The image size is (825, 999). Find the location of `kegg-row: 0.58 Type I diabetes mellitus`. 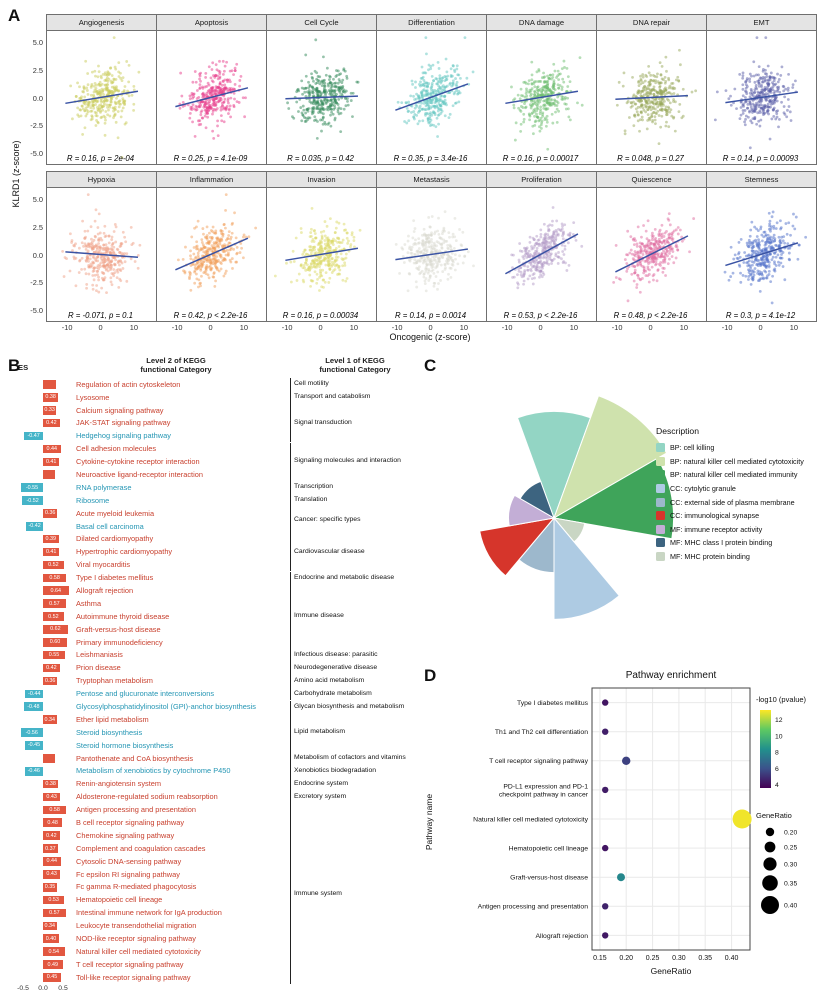

kegg-row: 0.58 Type I diabetes mellitus is located at coordinates (152, 577).